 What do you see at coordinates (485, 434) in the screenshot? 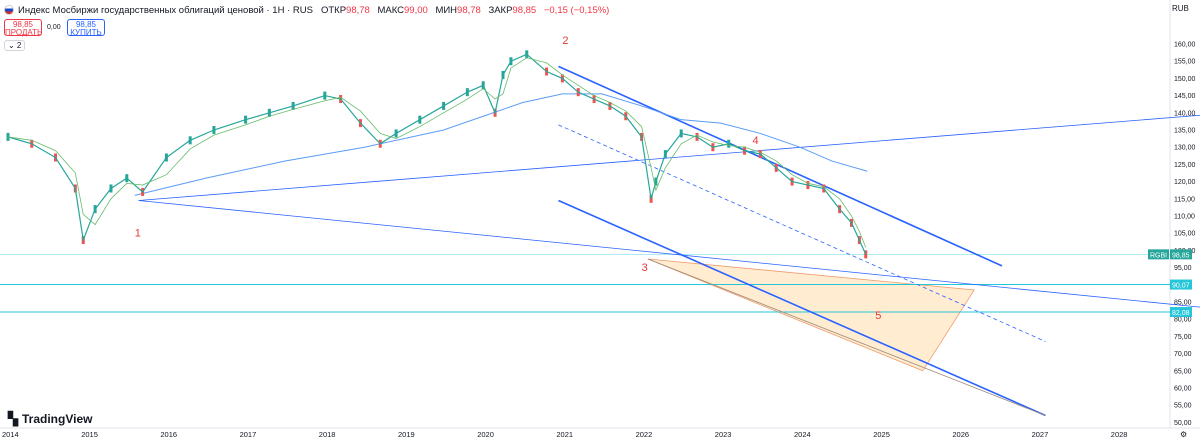
I see `time-tick-label: 2020` at bounding box center [485, 434].